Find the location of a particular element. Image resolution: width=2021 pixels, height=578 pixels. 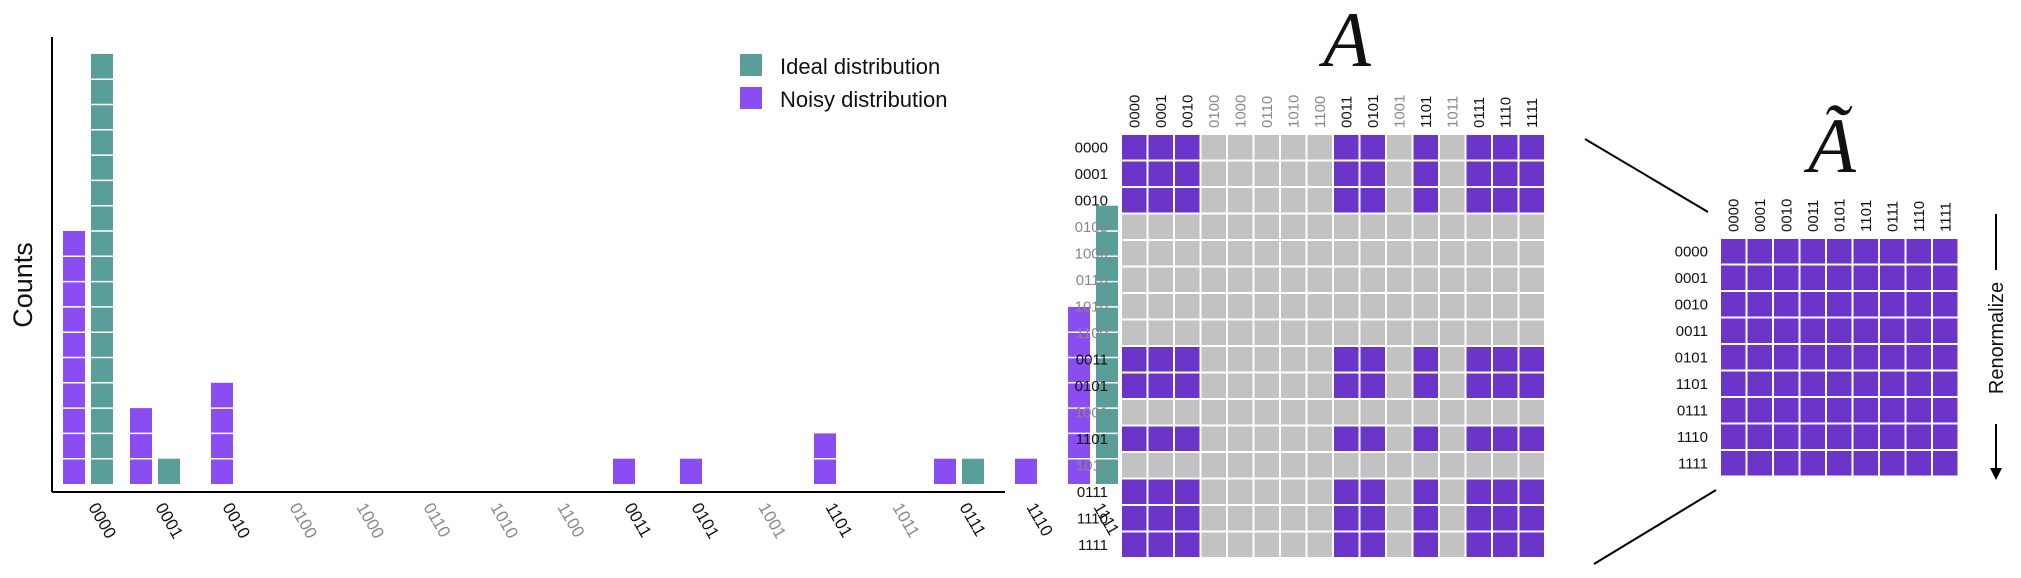

matrix-a-column-label: 1110 is located at coordinates (1505, 112).